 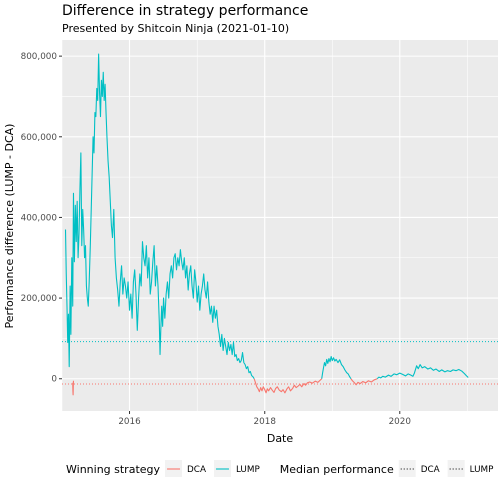 I want to click on y-tick-label: 600,000, so click(x=39, y=138).